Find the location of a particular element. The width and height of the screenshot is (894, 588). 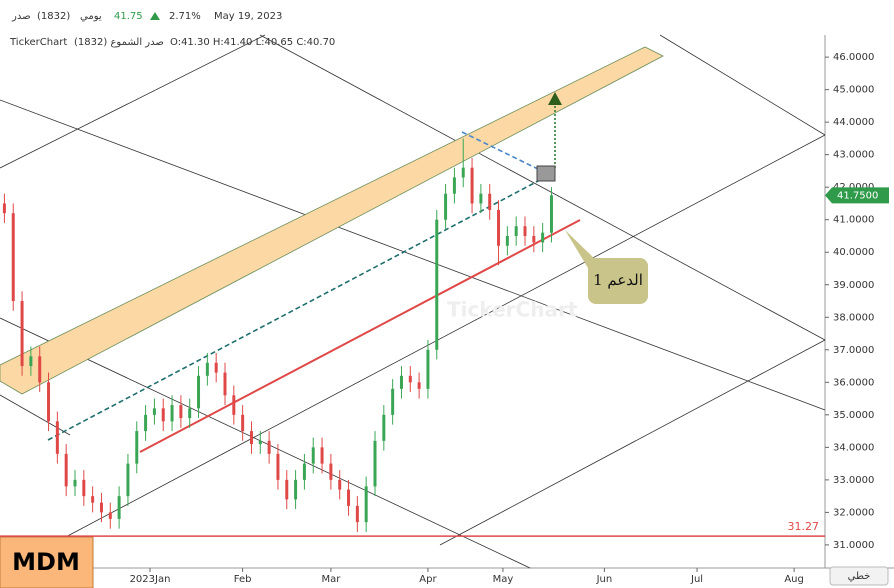

symbol: صدر is located at coordinates (21, 16).